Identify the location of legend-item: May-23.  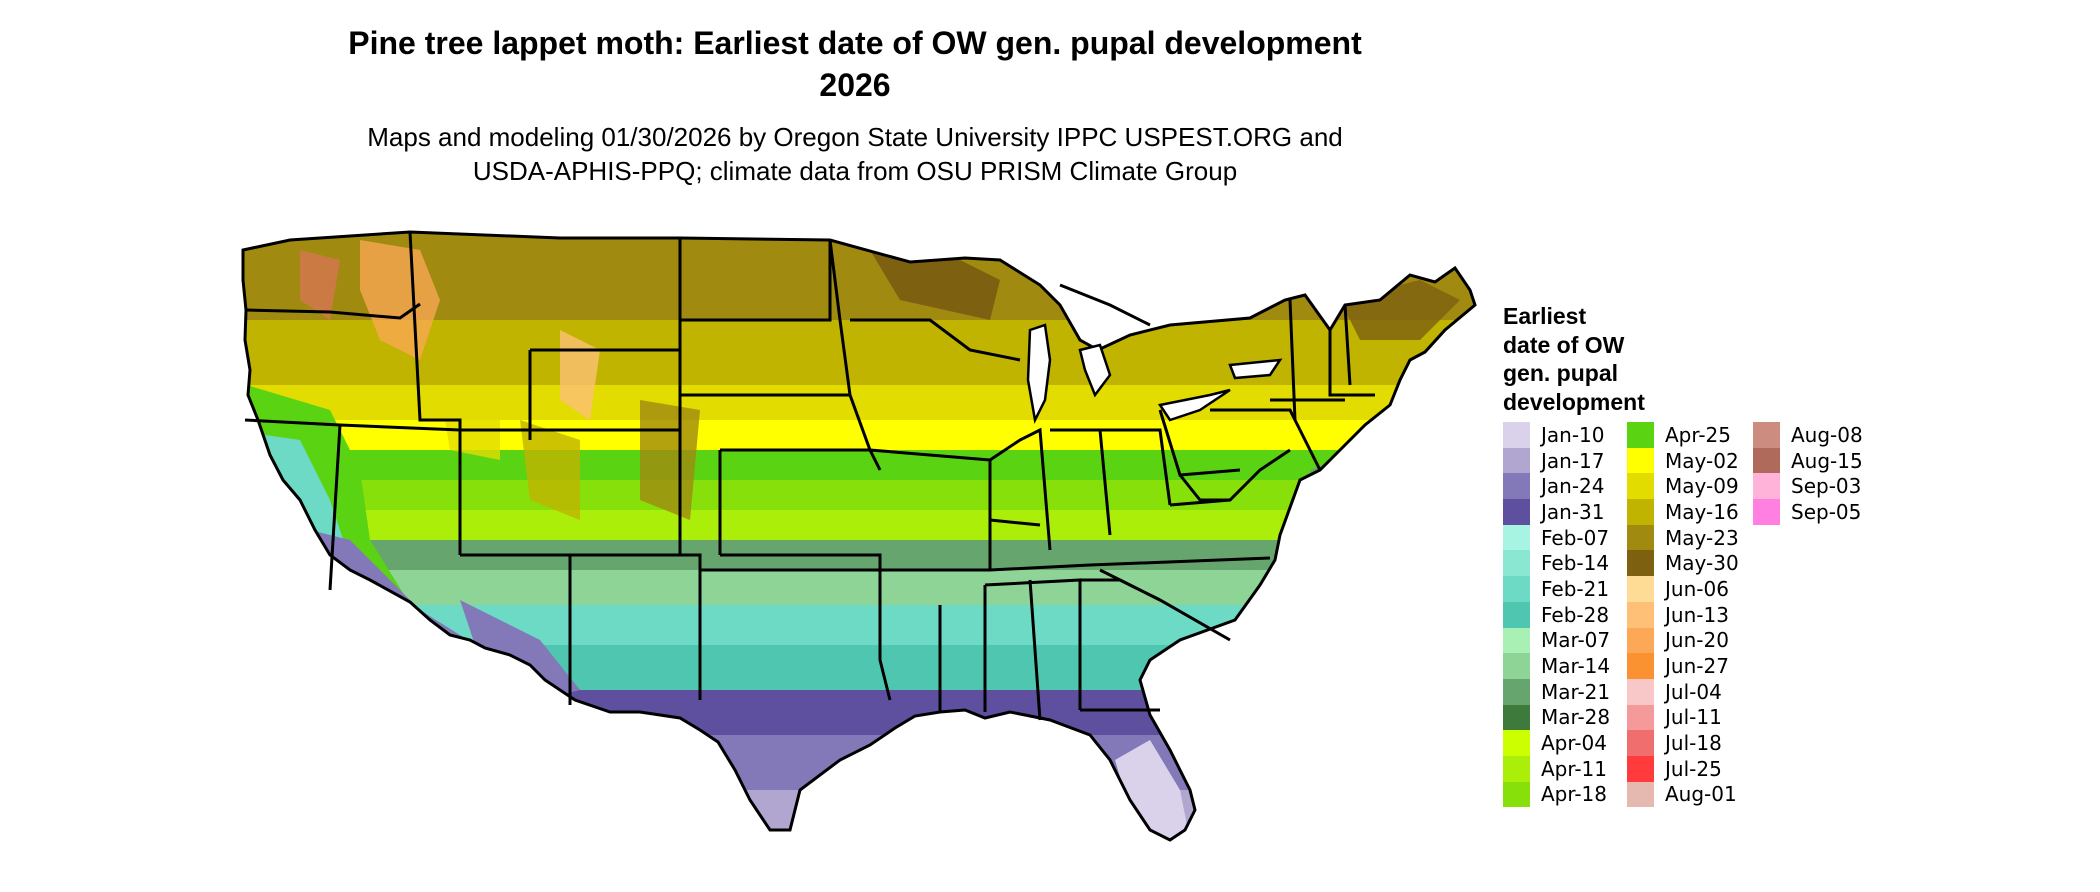
(1683, 537).